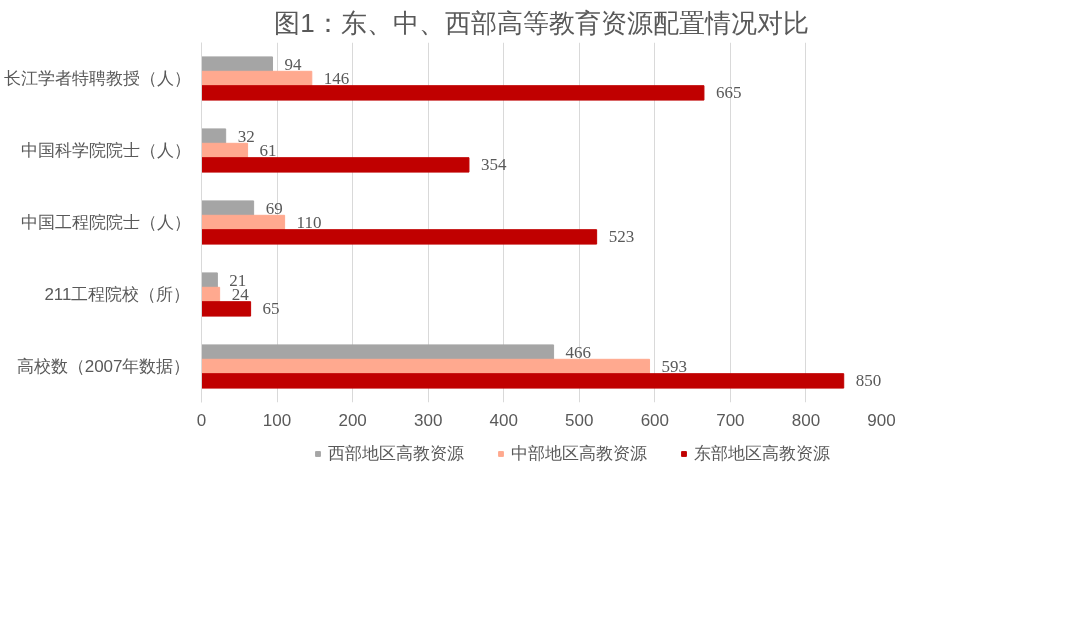 The width and height of the screenshot is (1080, 631). Describe the element at coordinates (881, 420) in the screenshot. I see `x-tick-label: 900` at that location.